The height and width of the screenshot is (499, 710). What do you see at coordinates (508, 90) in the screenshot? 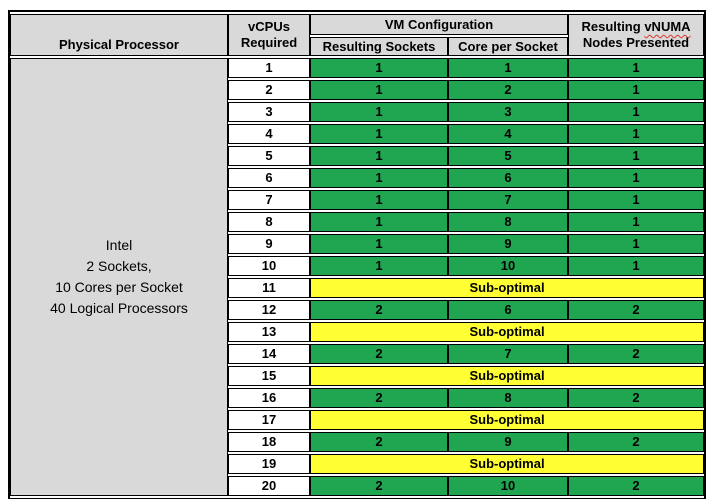
I see `core-per-socket-cell: 2` at bounding box center [508, 90].